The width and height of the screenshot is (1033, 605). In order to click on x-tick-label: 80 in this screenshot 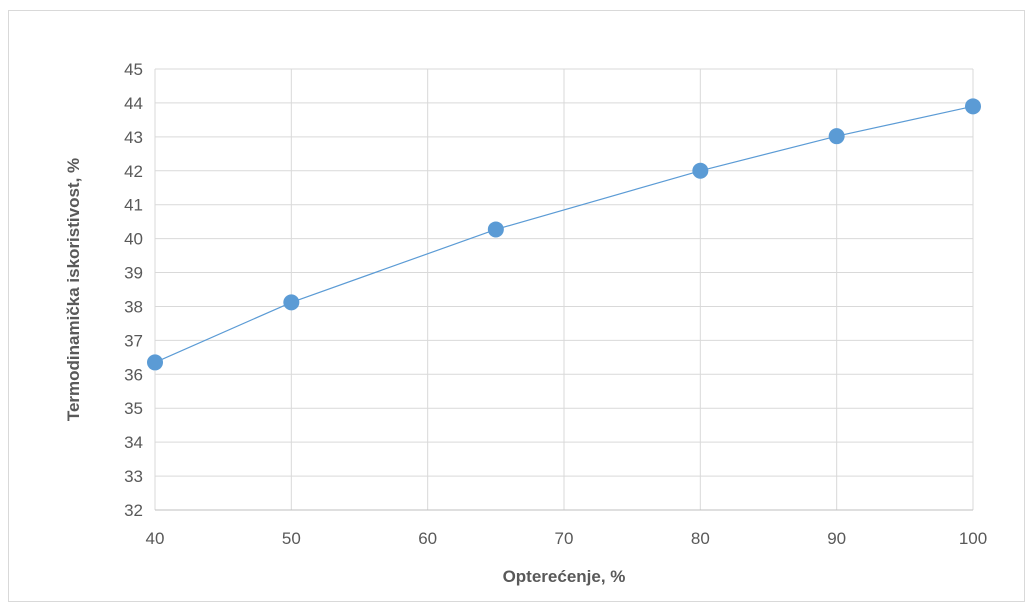, I will do `click(700, 538)`.